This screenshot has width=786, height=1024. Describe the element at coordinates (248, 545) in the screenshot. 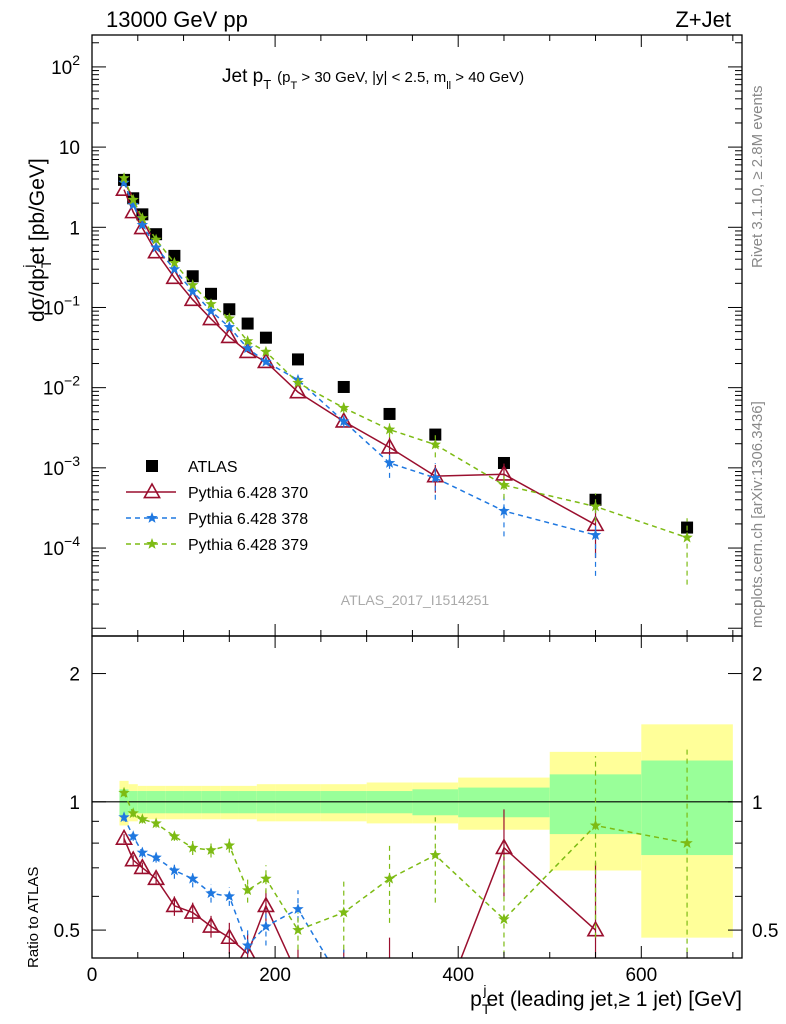

I see `legend-label-pythia-6-428-379: Pythia 6.428 379` at that location.